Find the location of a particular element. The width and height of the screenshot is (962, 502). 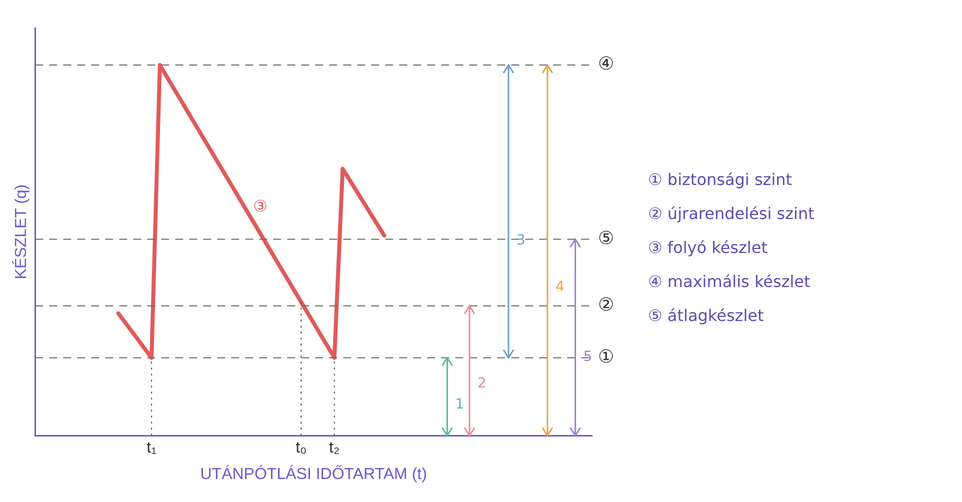

text: ② újrarendelési szint is located at coordinates (731, 214).